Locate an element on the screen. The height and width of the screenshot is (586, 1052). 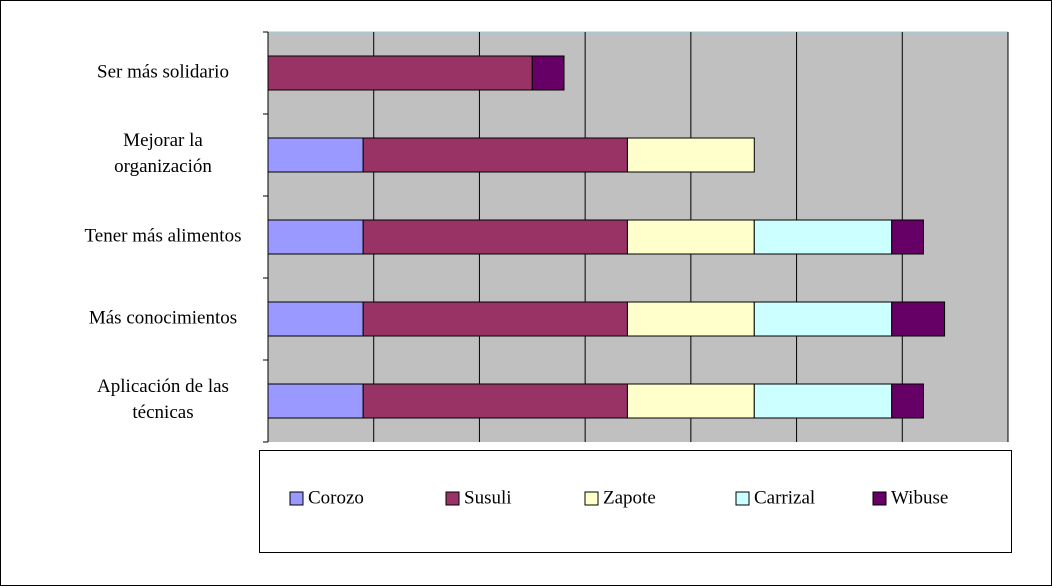
legend-label: Zapote is located at coordinates (629, 497).